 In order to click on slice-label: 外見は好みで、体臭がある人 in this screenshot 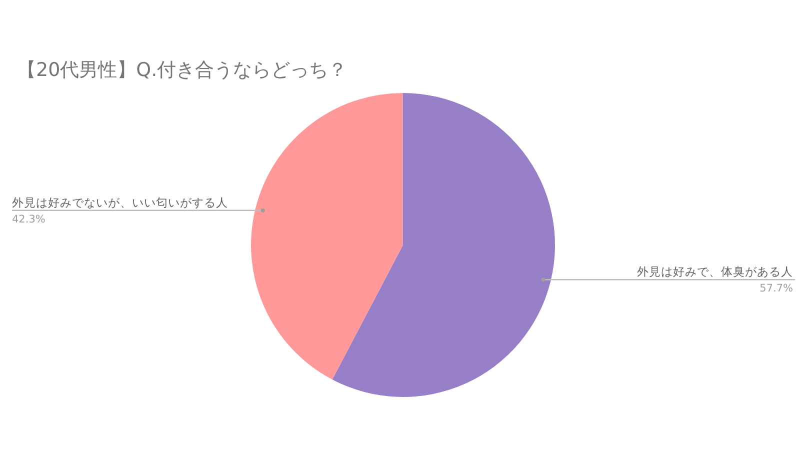, I will do `click(715, 271)`.